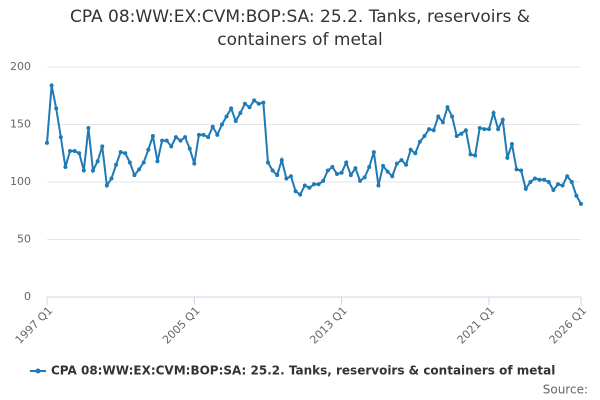  Describe the element at coordinates (328, 325) in the screenshot. I see `x-tick-label: 2013 Q1` at that location.